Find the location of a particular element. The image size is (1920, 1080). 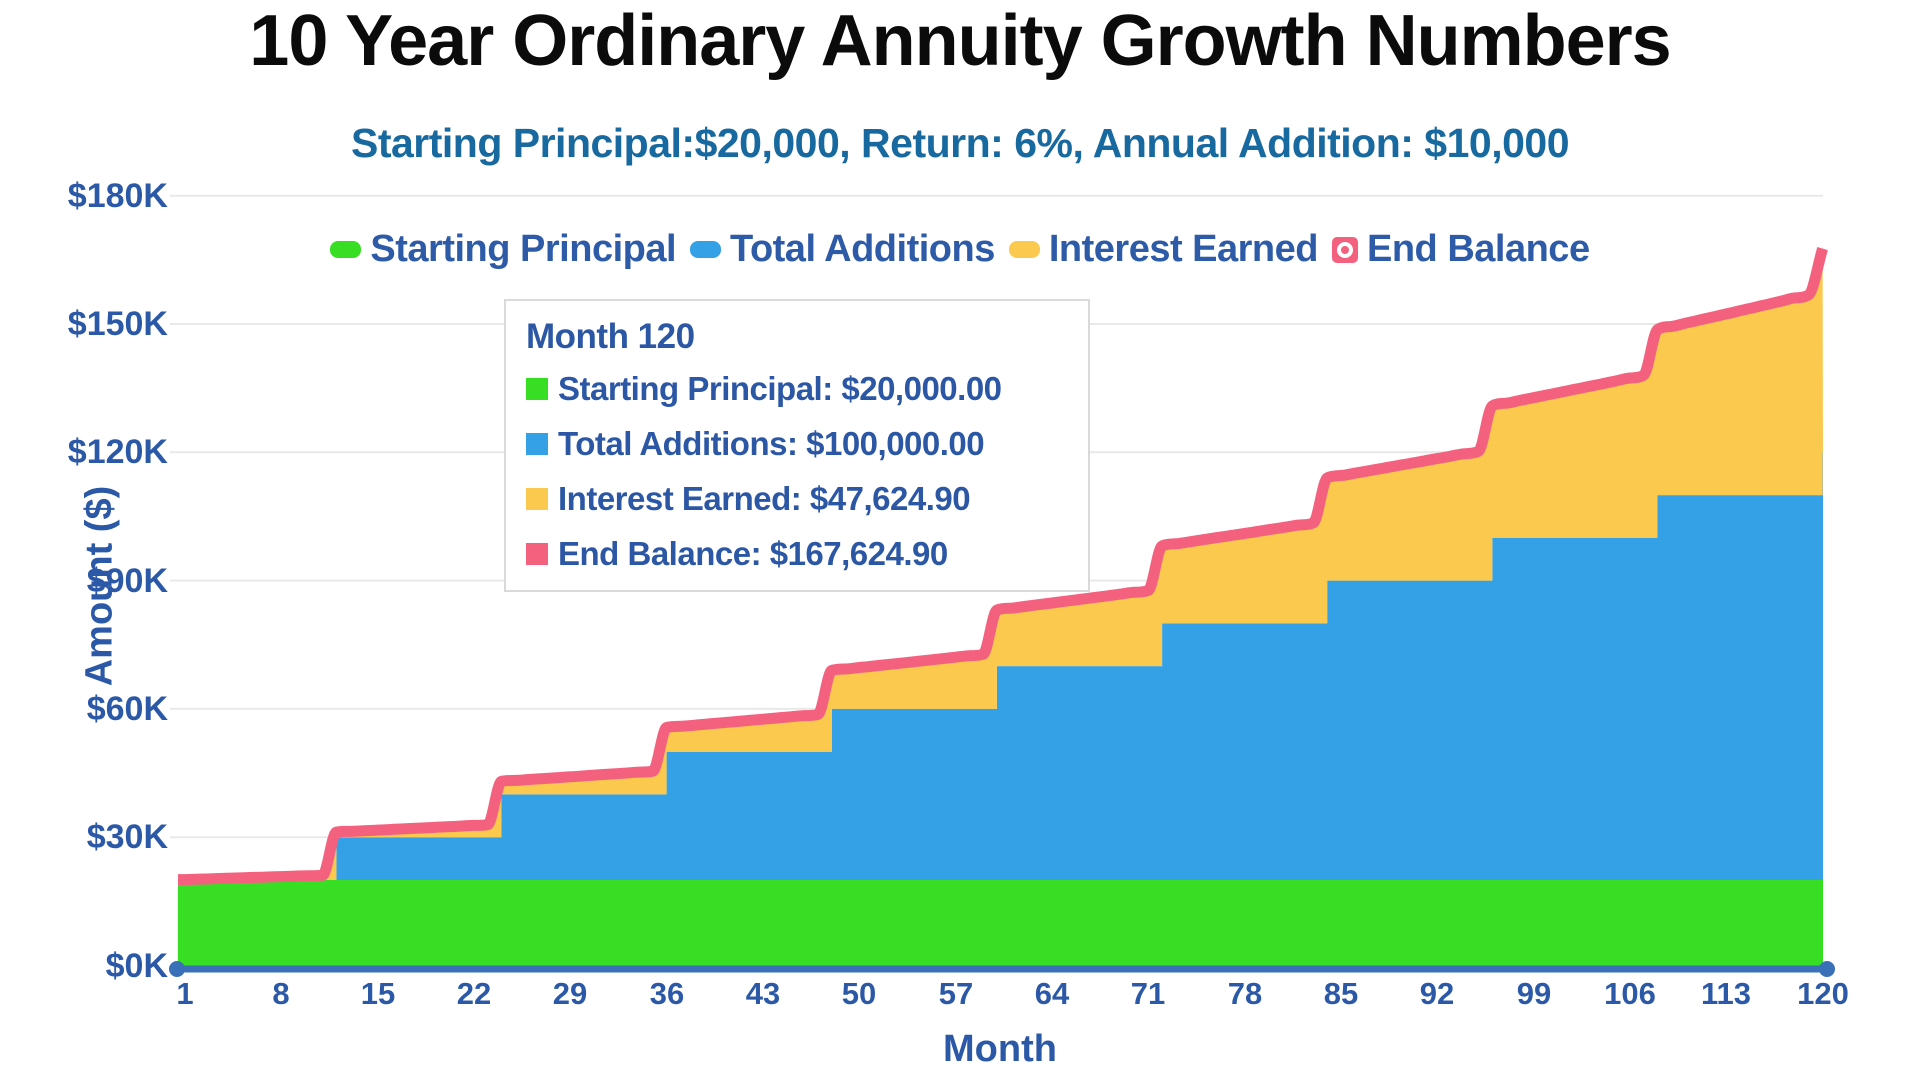

tooltip-row-text: End Balance: $167,624.90 is located at coordinates (753, 553).